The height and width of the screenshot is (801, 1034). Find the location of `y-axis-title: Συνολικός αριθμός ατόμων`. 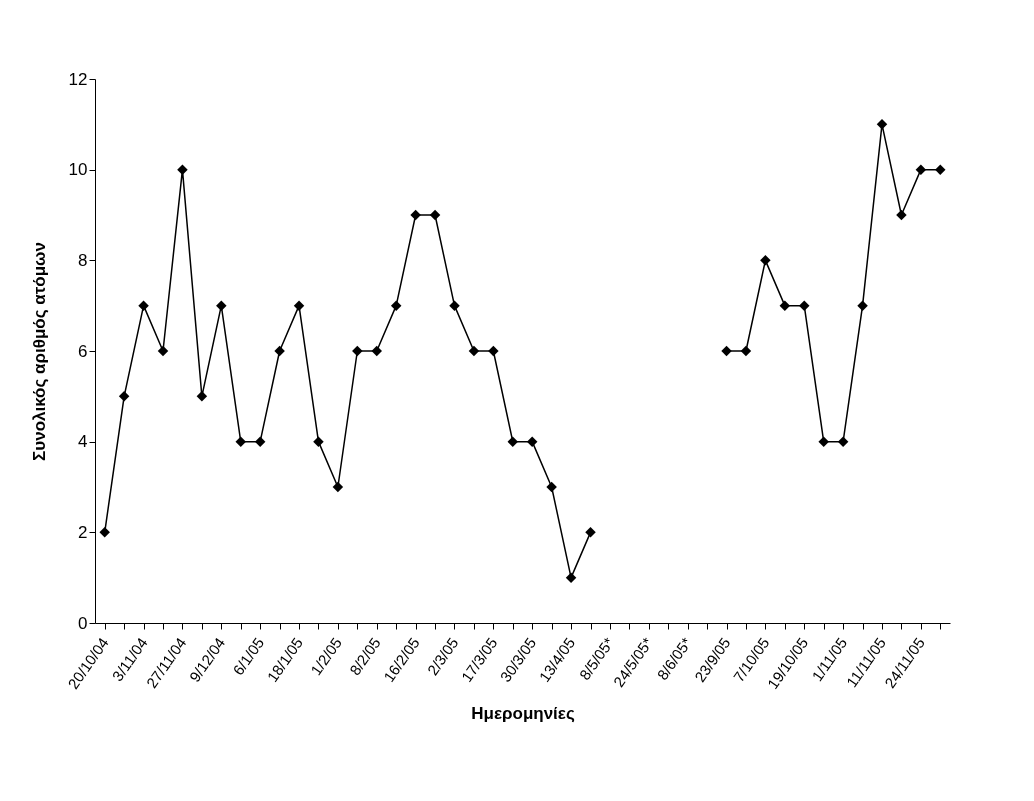

y-axis-title: Συνολικός αριθμός ατόμων is located at coordinates (39, 351).